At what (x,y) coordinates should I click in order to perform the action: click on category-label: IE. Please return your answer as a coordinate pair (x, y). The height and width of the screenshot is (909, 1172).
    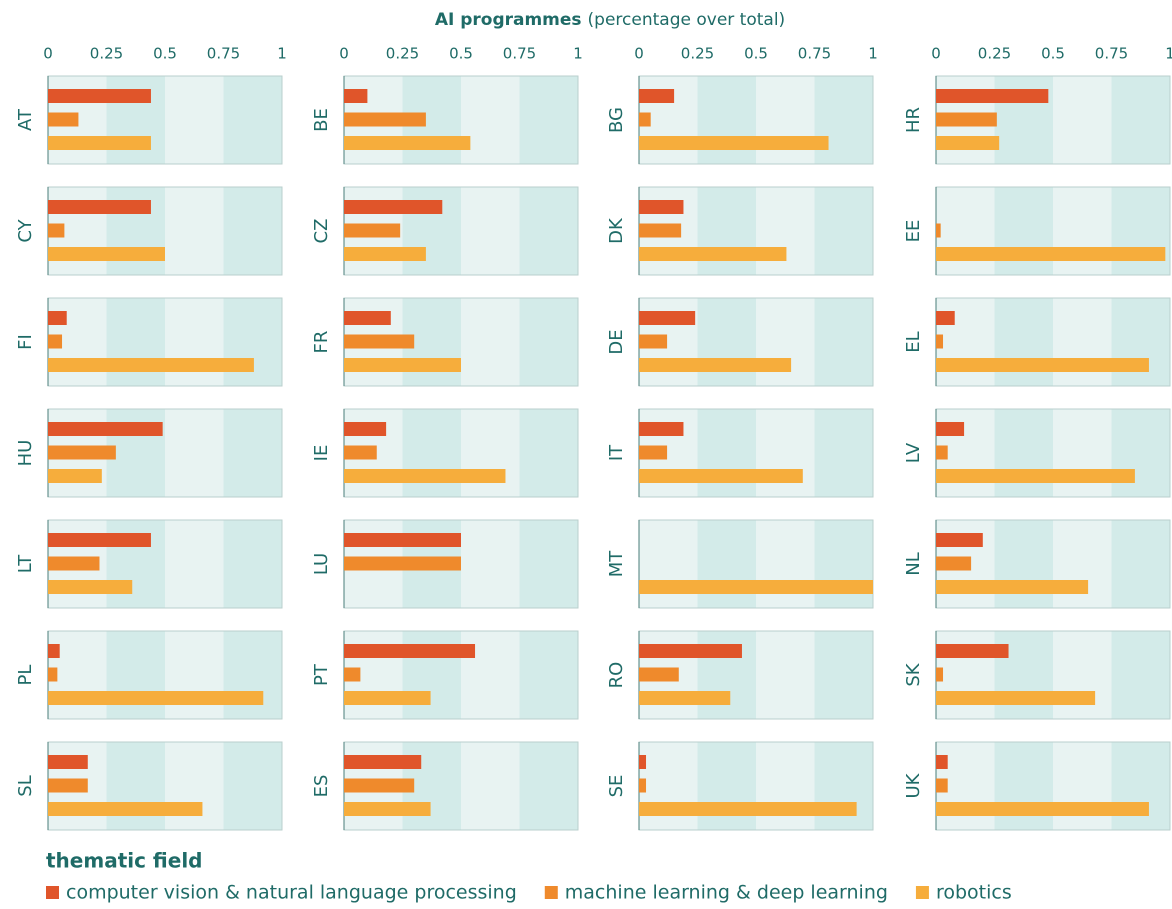
    Looking at the image, I should click on (321, 453).